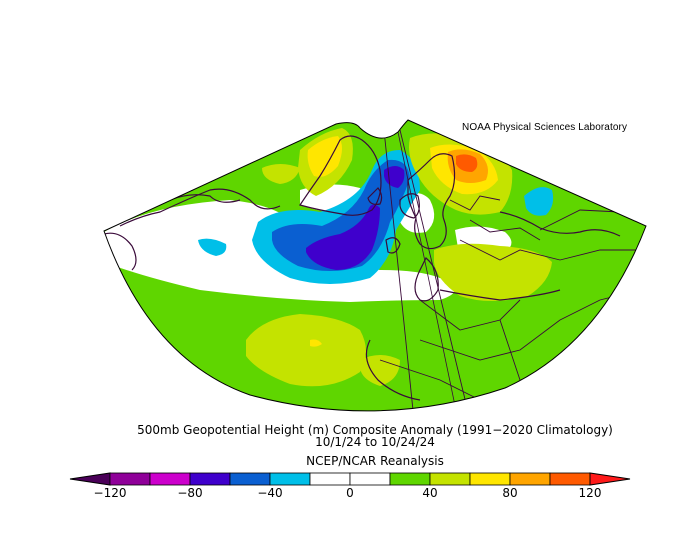  I want to click on colorbar-tick-label: −40, so click(270, 493).